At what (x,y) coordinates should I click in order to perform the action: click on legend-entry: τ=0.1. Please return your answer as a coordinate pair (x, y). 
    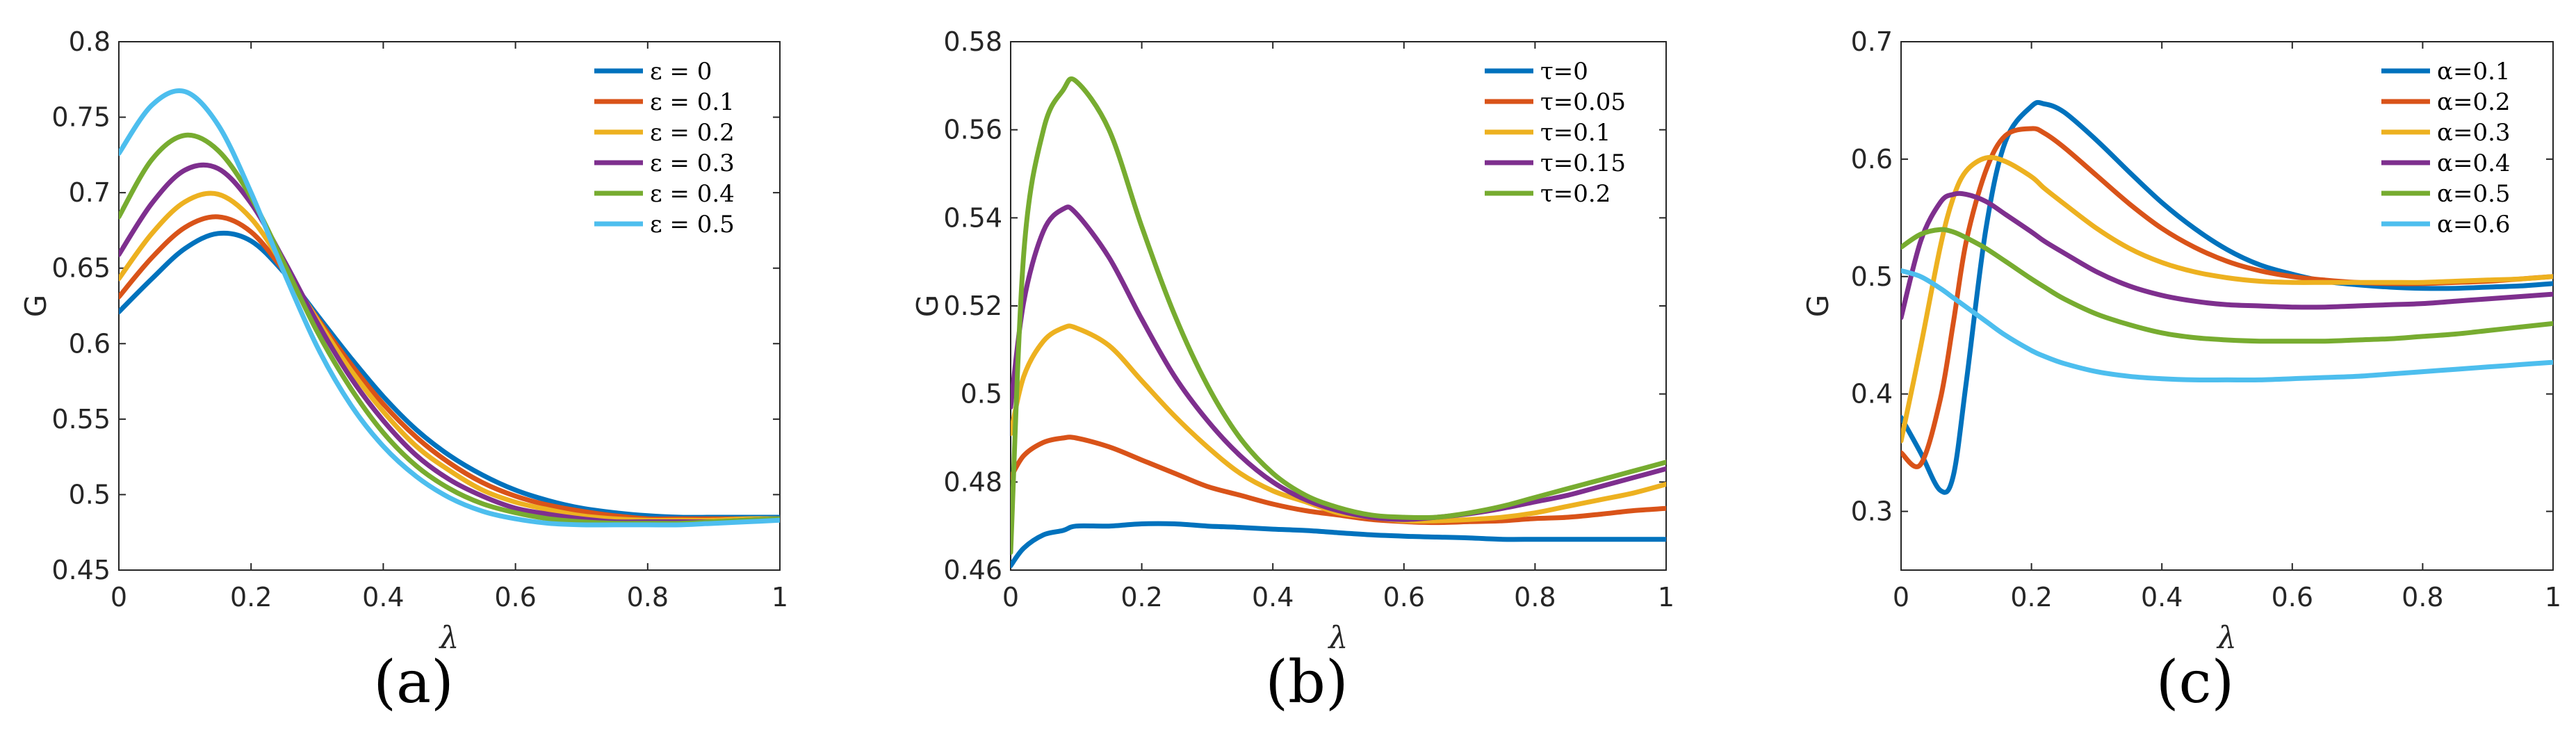
    Looking at the image, I should click on (1575, 133).